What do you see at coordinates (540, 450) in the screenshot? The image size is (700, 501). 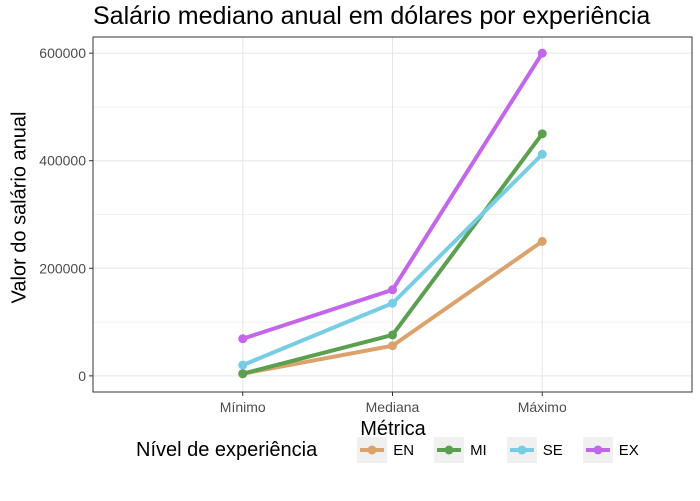 I see `legend-item-se: SE` at bounding box center [540, 450].